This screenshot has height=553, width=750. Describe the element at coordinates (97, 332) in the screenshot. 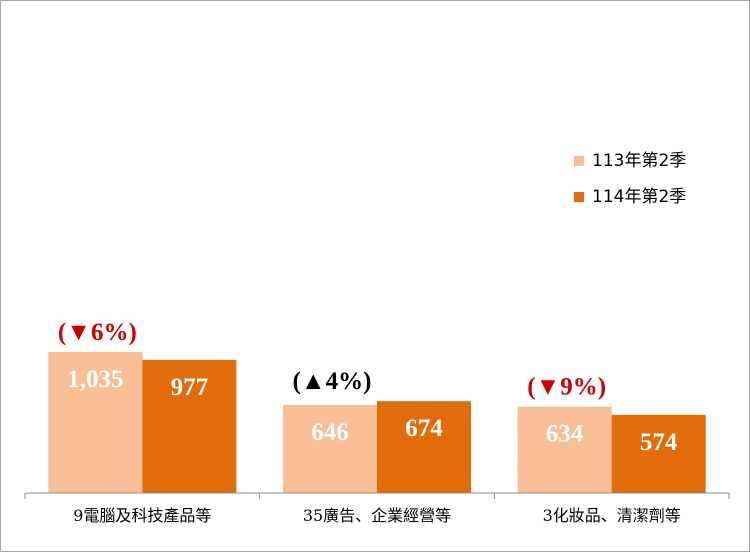

I see `change-label-1: (▼6%)` at that location.